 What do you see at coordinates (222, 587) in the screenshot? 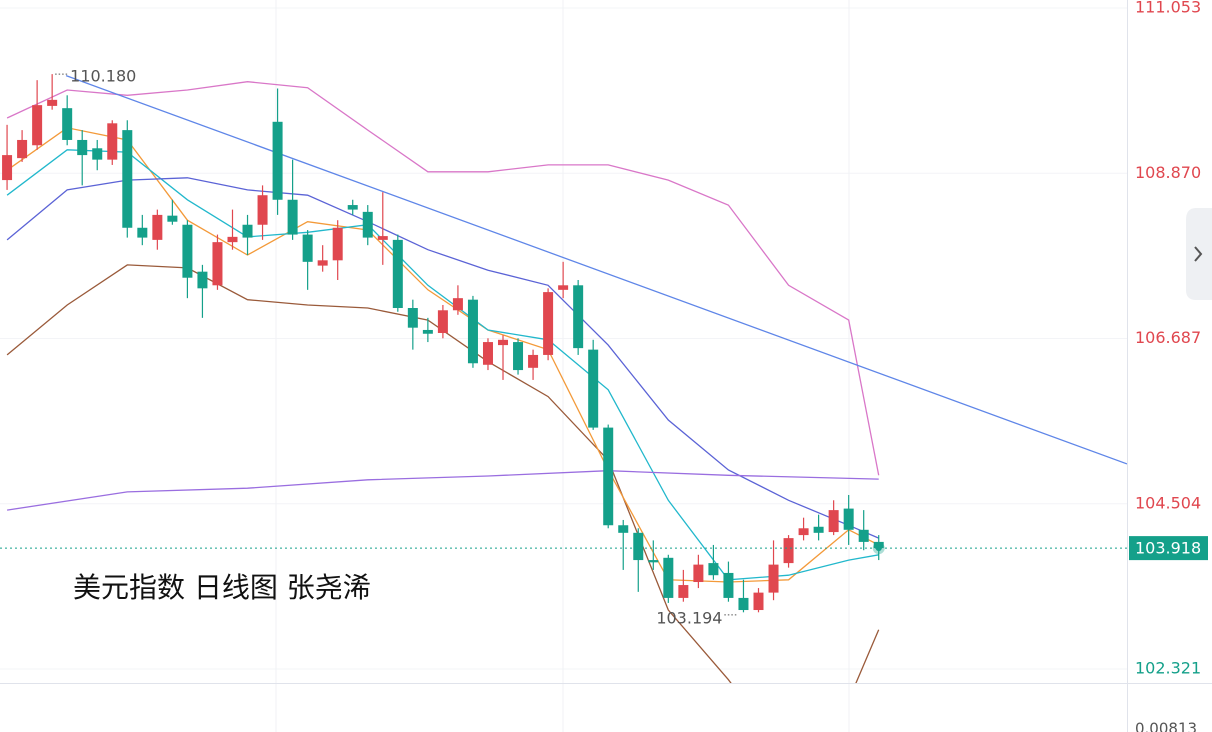
I see `chart-title: 美元指数 日线图 张尧浠` at bounding box center [222, 587].